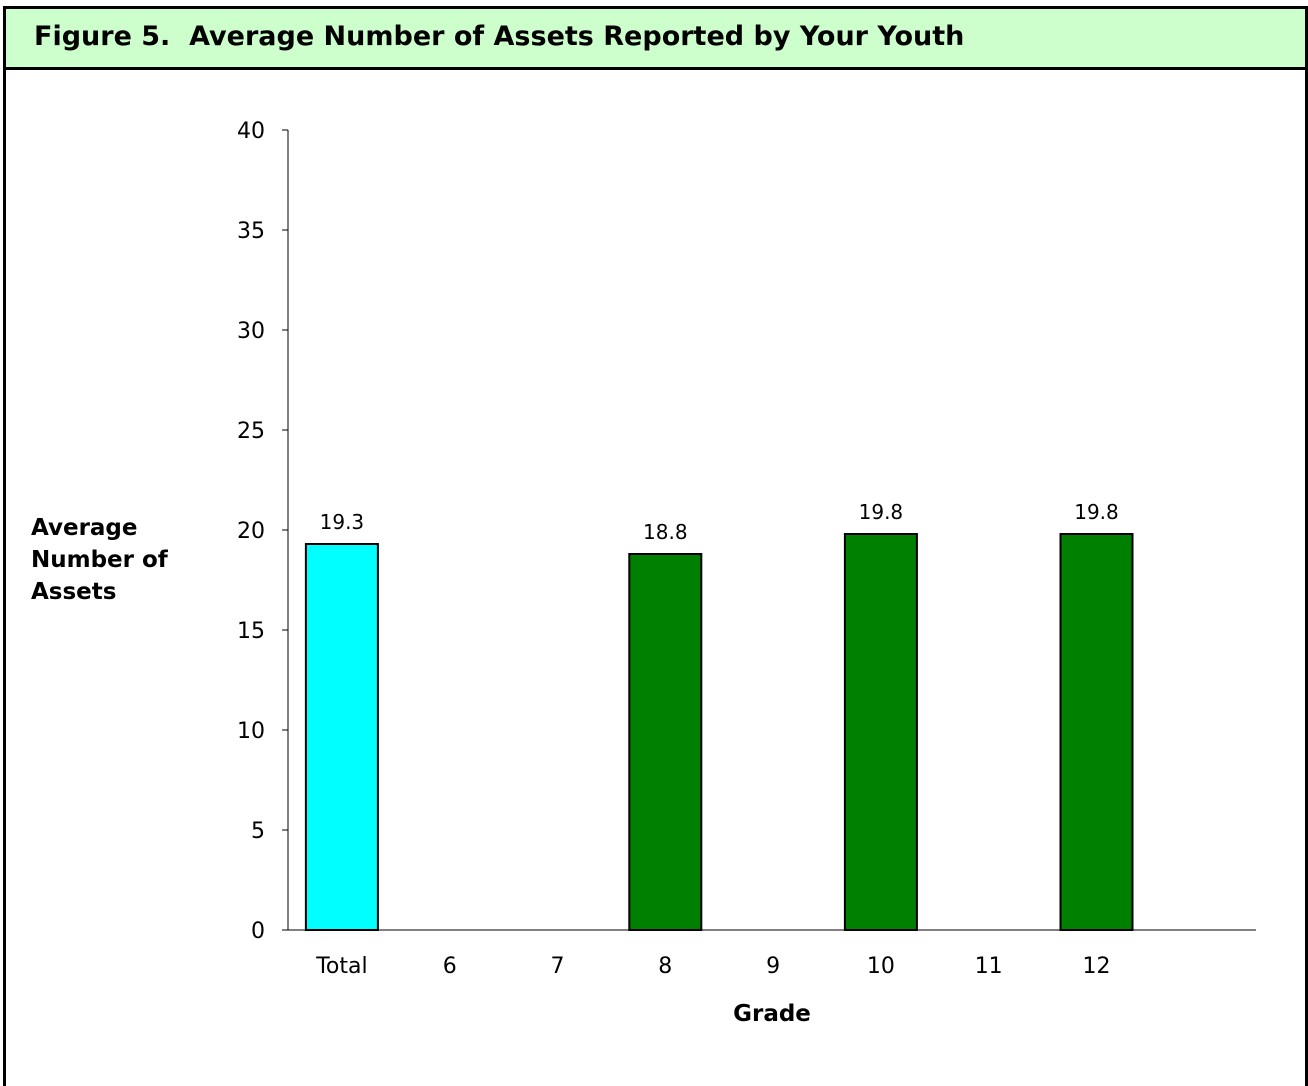  I want to click on x-tick-label: 11, so click(989, 966).